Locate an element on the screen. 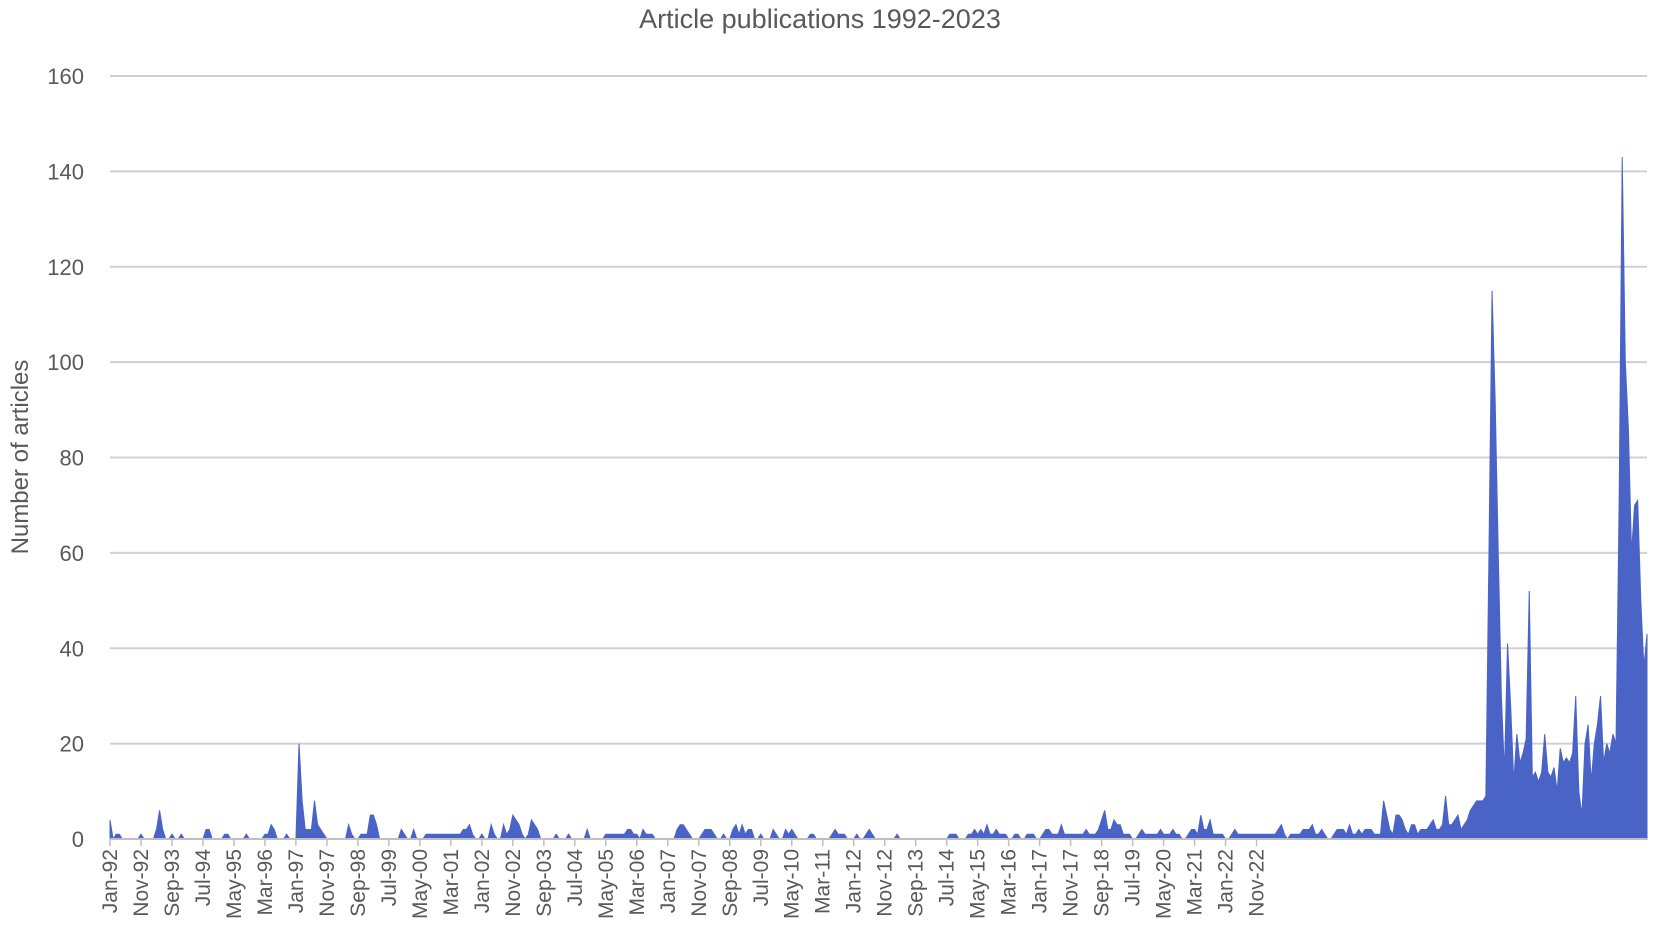 Image resolution: width=1654 pixels, height=945 pixels. x-tick-label: Jan-92 is located at coordinates (110, 881).